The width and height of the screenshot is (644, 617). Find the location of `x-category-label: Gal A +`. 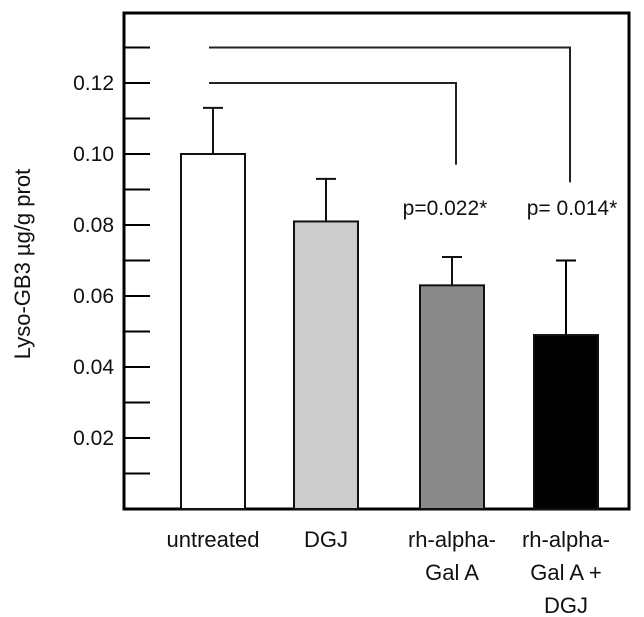

x-category-label: Gal A + is located at coordinates (566, 572).